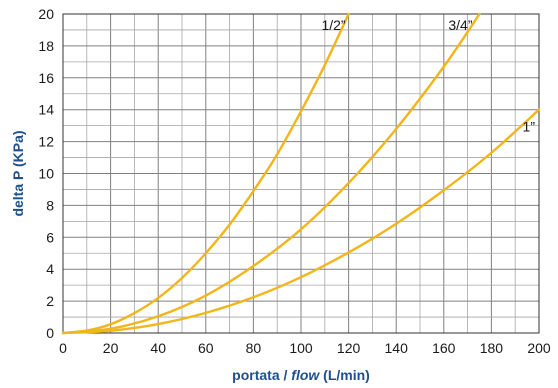  I want to click on x-tick-label: 40, so click(158, 348).